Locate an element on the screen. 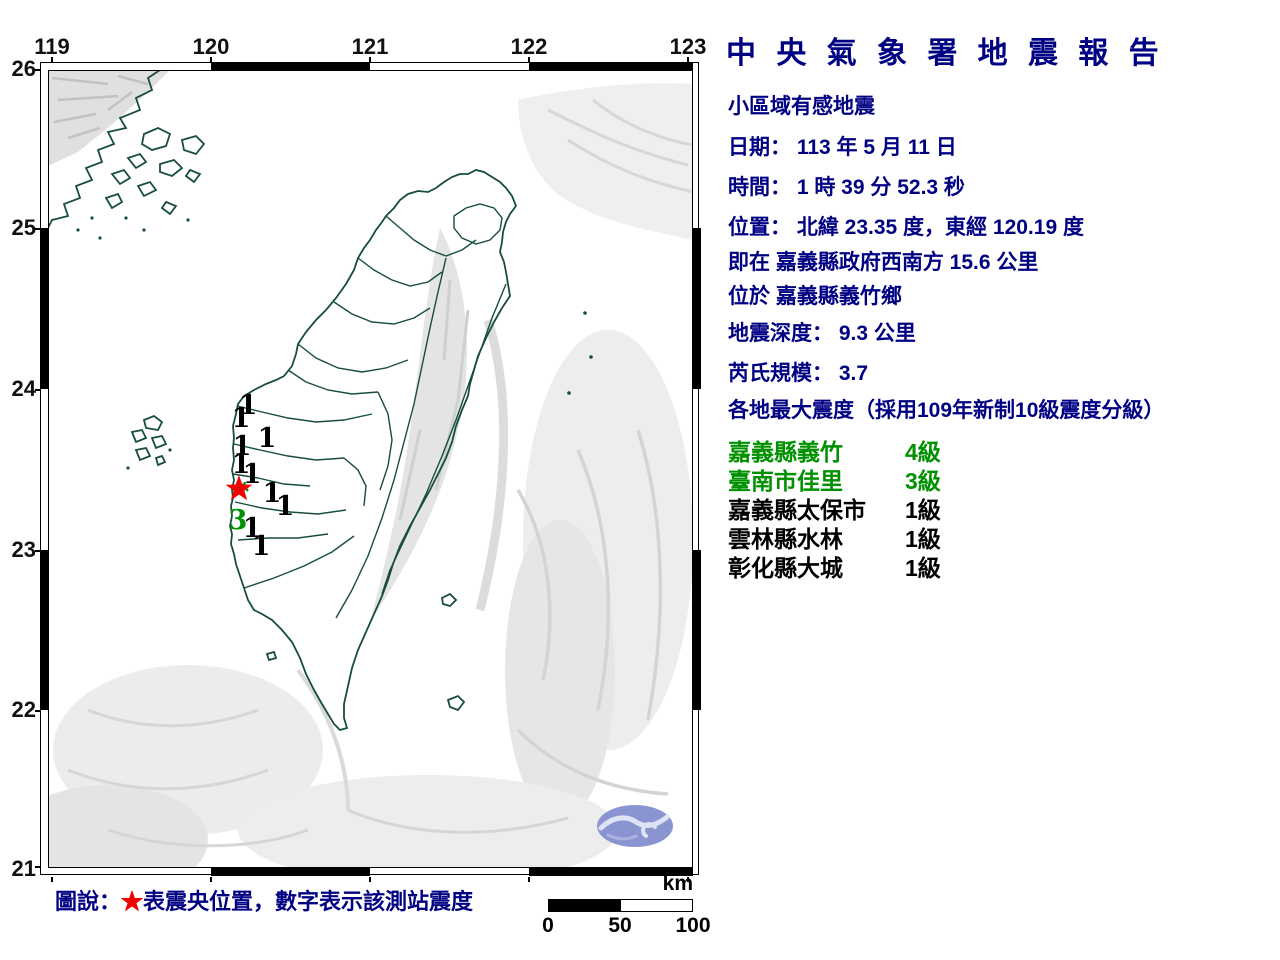 This screenshot has height=960, width=1280. report-title: 中 央 氣 象 署 地 震 報 告 is located at coordinates (945, 53).